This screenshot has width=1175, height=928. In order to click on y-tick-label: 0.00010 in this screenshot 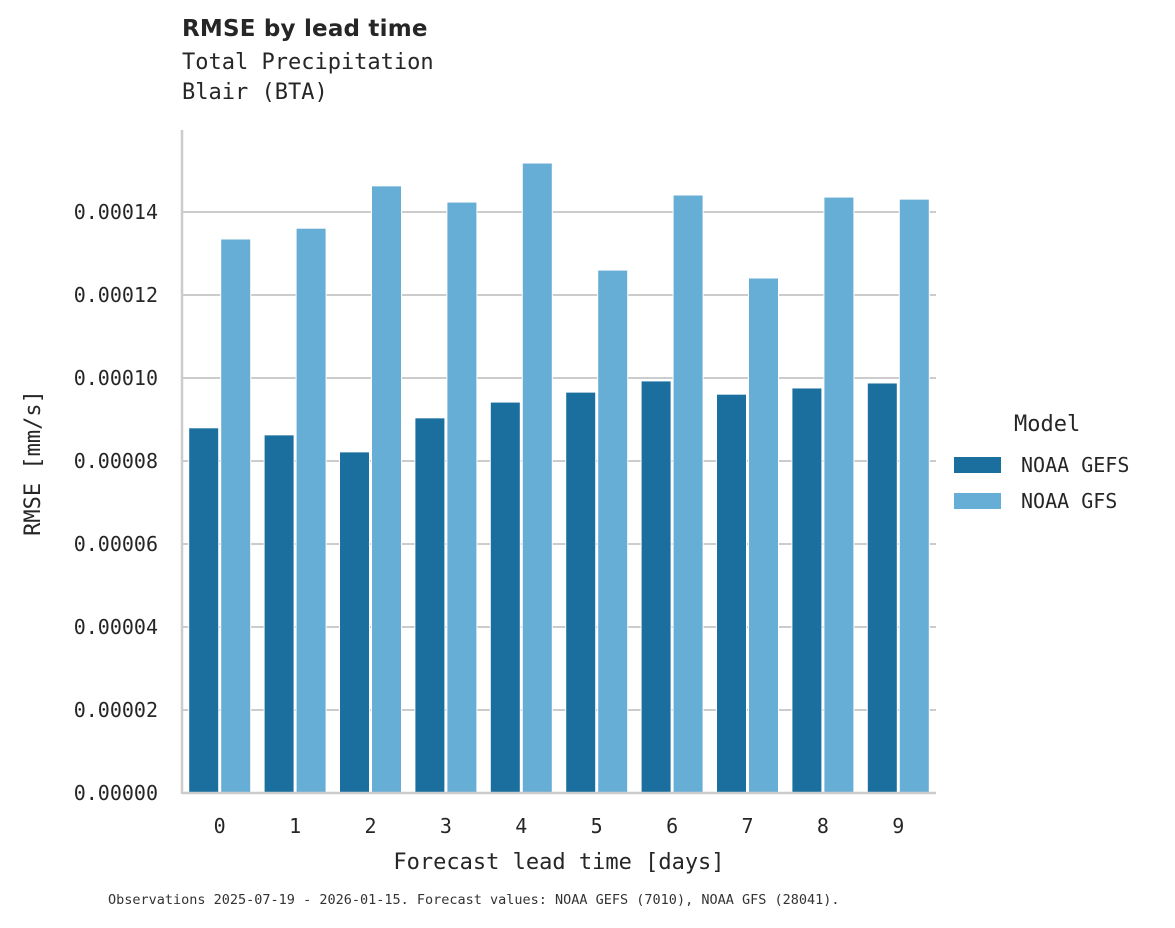, I will do `click(116, 378)`.